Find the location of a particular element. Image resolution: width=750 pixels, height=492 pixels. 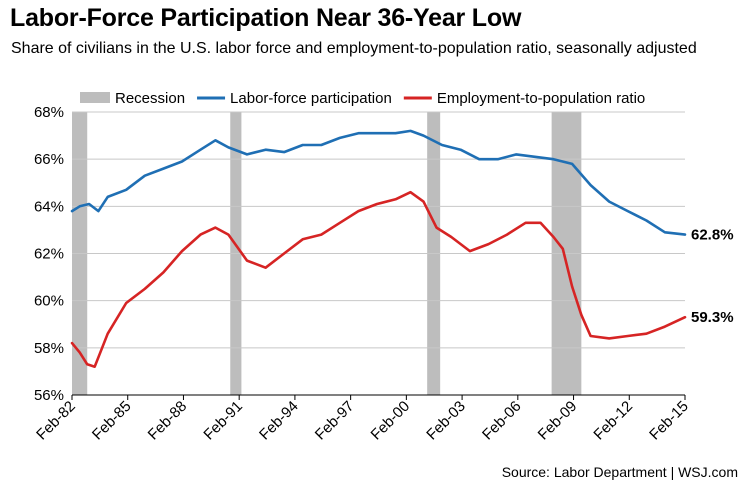

y-tick-label: 62% is located at coordinates (49, 254).